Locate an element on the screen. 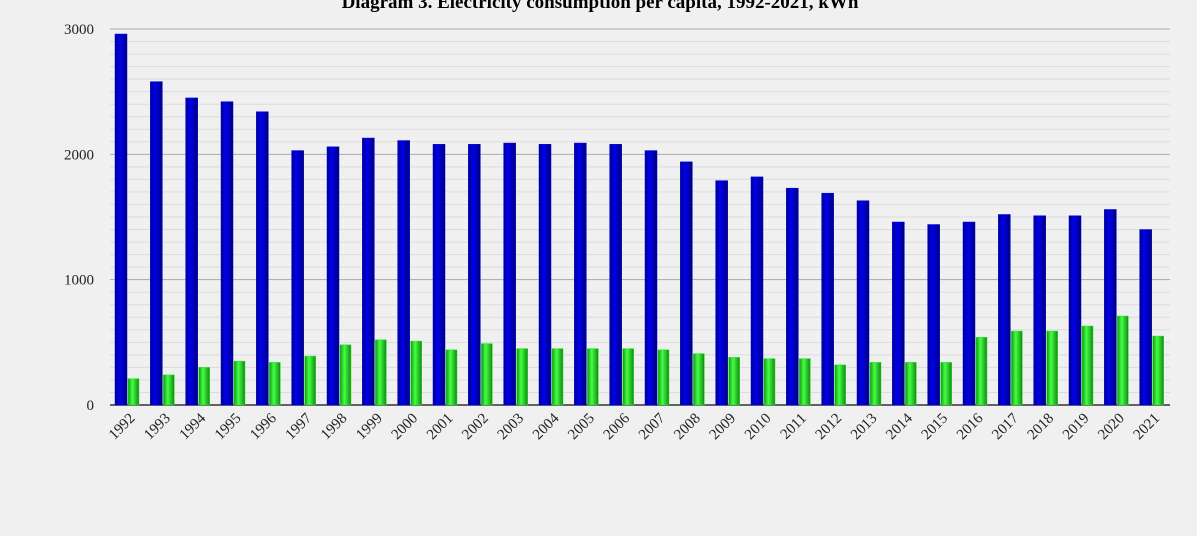  x-tick-label: 1993 is located at coordinates (157, 427).